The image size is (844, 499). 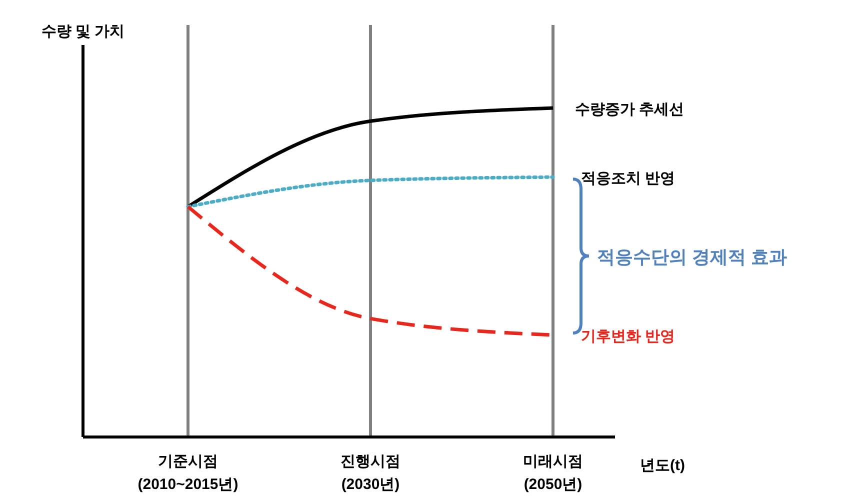 What do you see at coordinates (628, 179) in the screenshot?
I see `series-label: 적응조치 반영` at bounding box center [628, 179].